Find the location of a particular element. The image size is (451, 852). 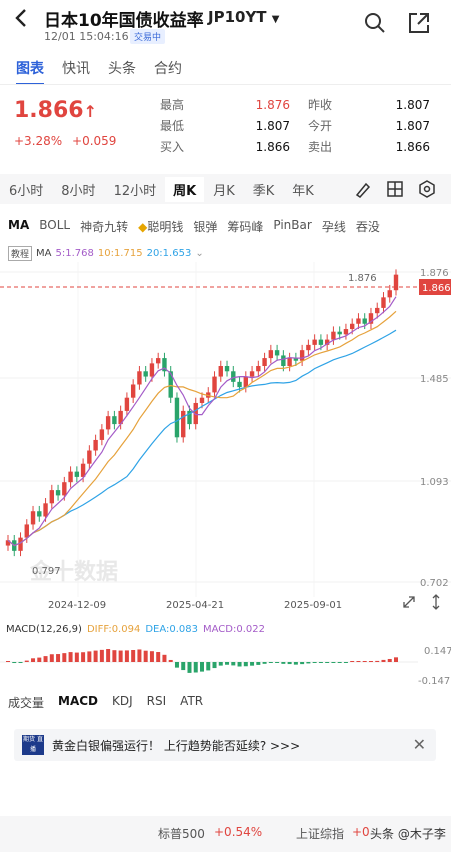

back-icon is located at coordinates (21, 20).